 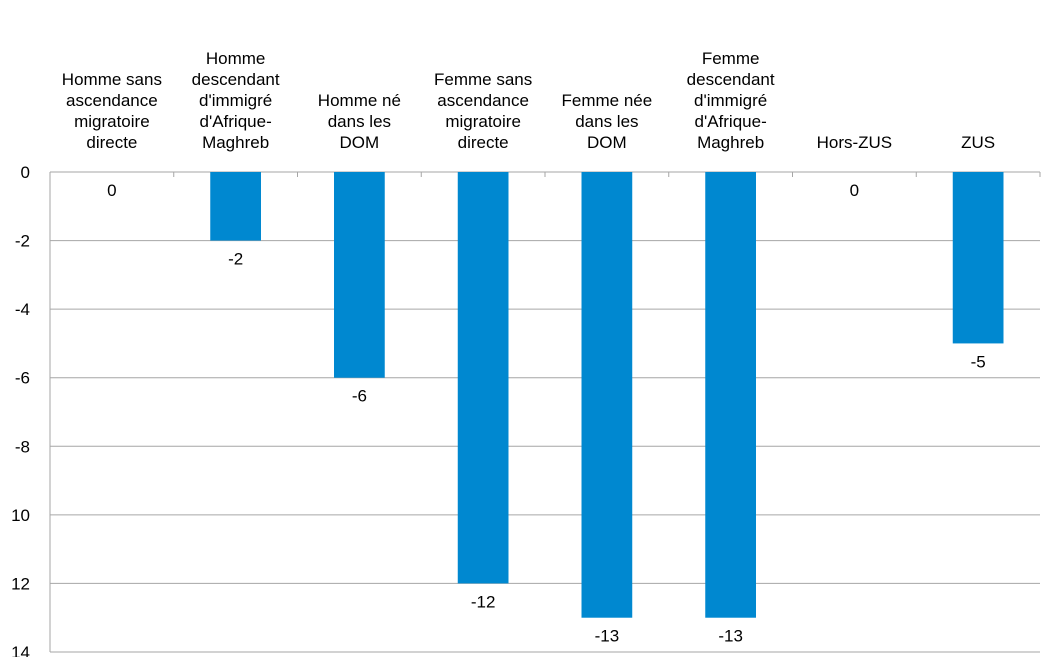 I want to click on data-label: -5, so click(x=978, y=361).